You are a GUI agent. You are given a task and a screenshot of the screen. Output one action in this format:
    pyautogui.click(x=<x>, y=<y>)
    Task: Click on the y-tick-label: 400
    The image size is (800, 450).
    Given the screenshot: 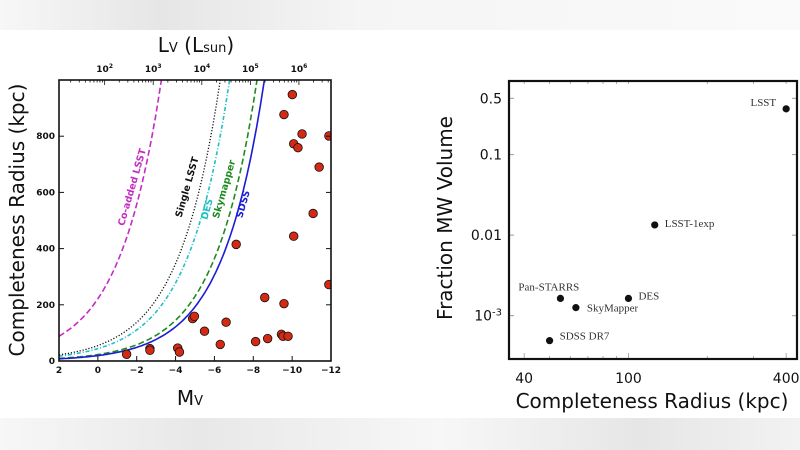 What is the action you would take?
    pyautogui.click(x=45, y=250)
    